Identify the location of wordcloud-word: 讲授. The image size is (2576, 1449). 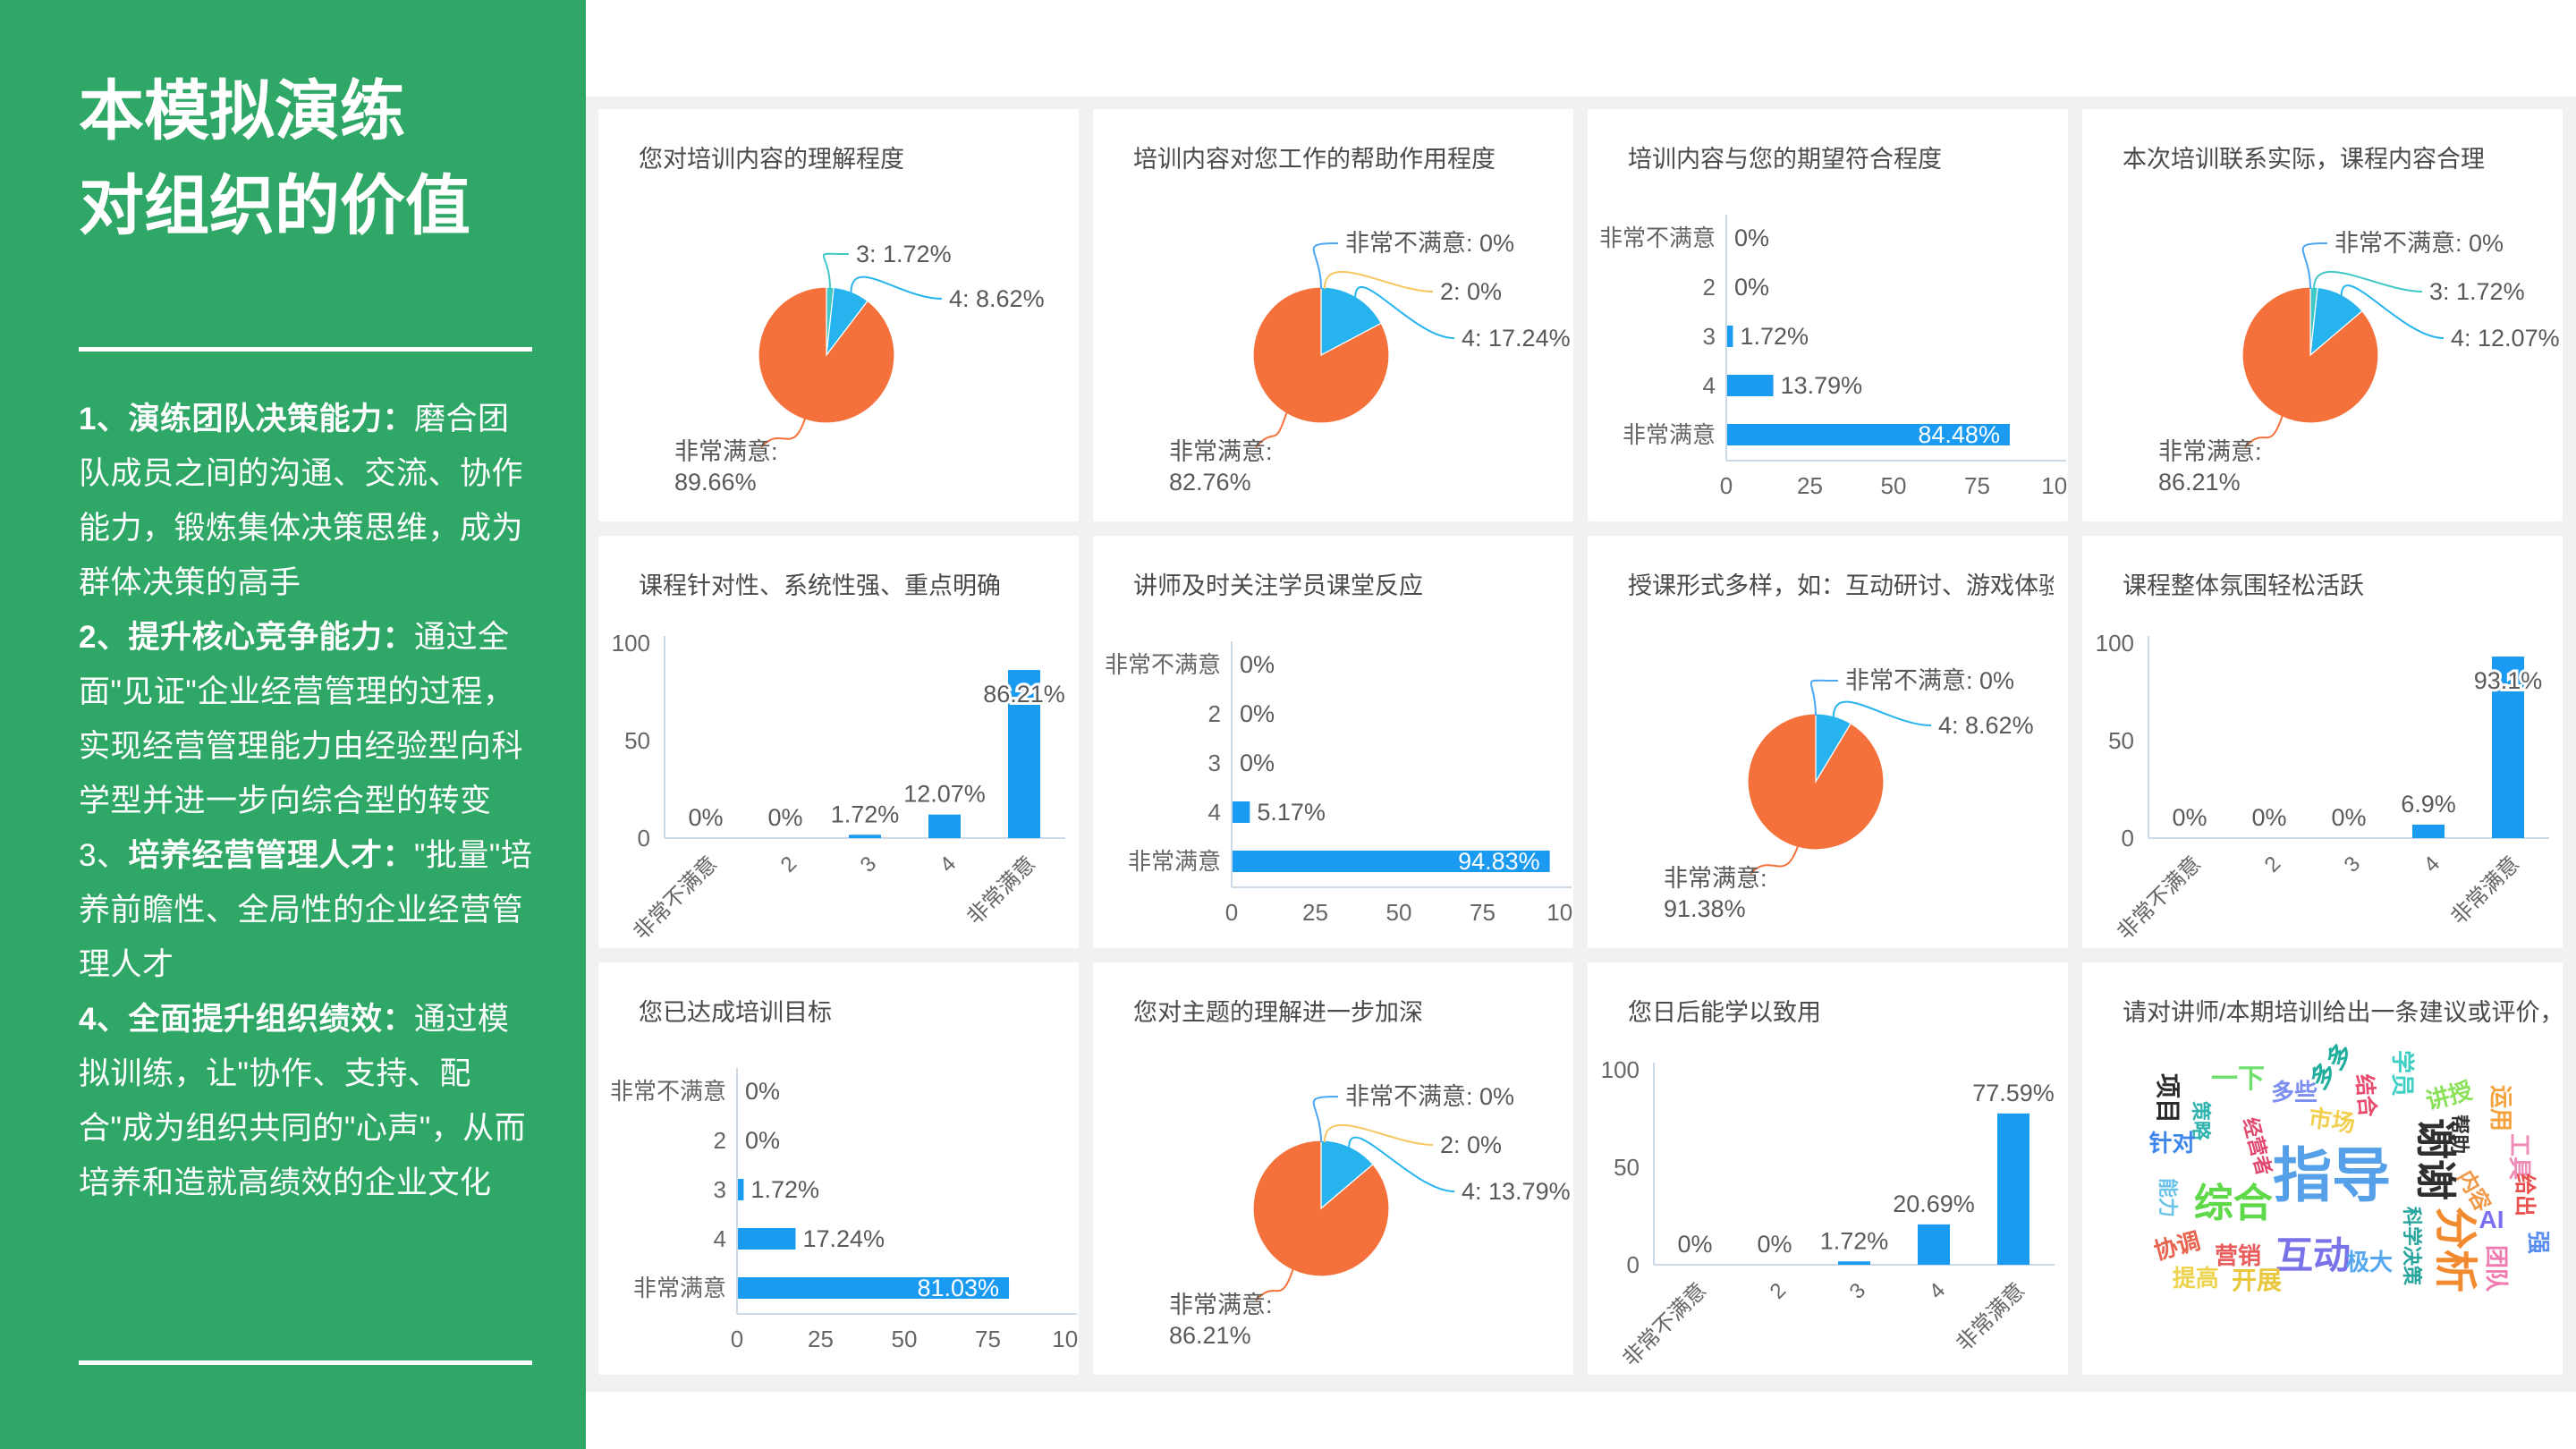
(2449, 1095).